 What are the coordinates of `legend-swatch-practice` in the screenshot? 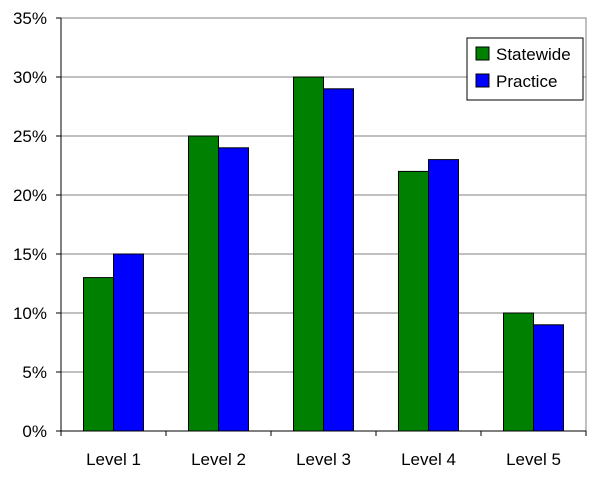 It's located at (482, 80).